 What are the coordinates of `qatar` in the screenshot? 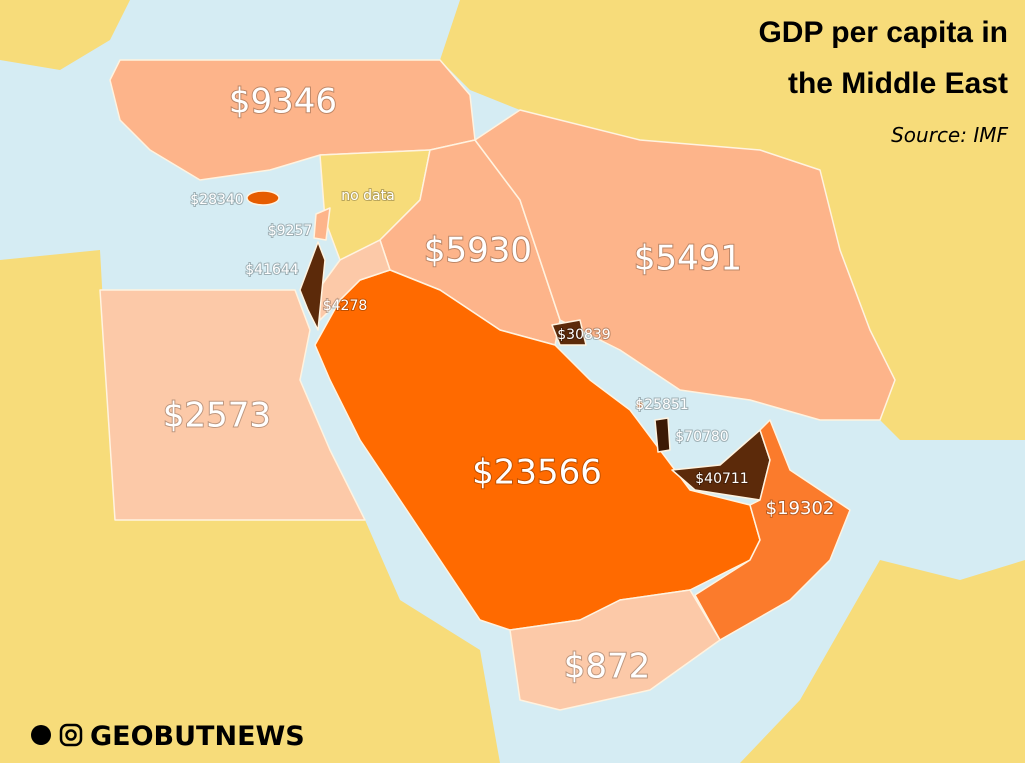 It's located at (662, 435).